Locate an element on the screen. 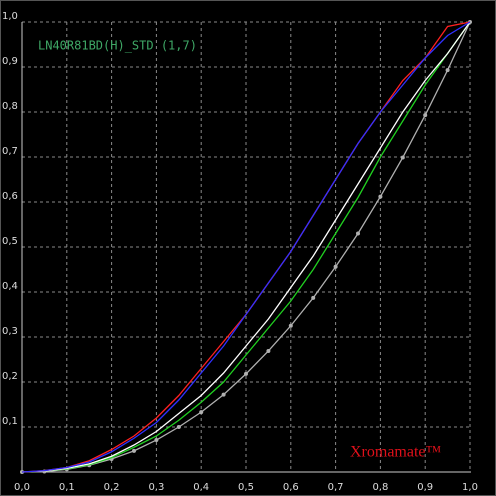  y-tick-label: 0,4 is located at coordinates (10, 286).